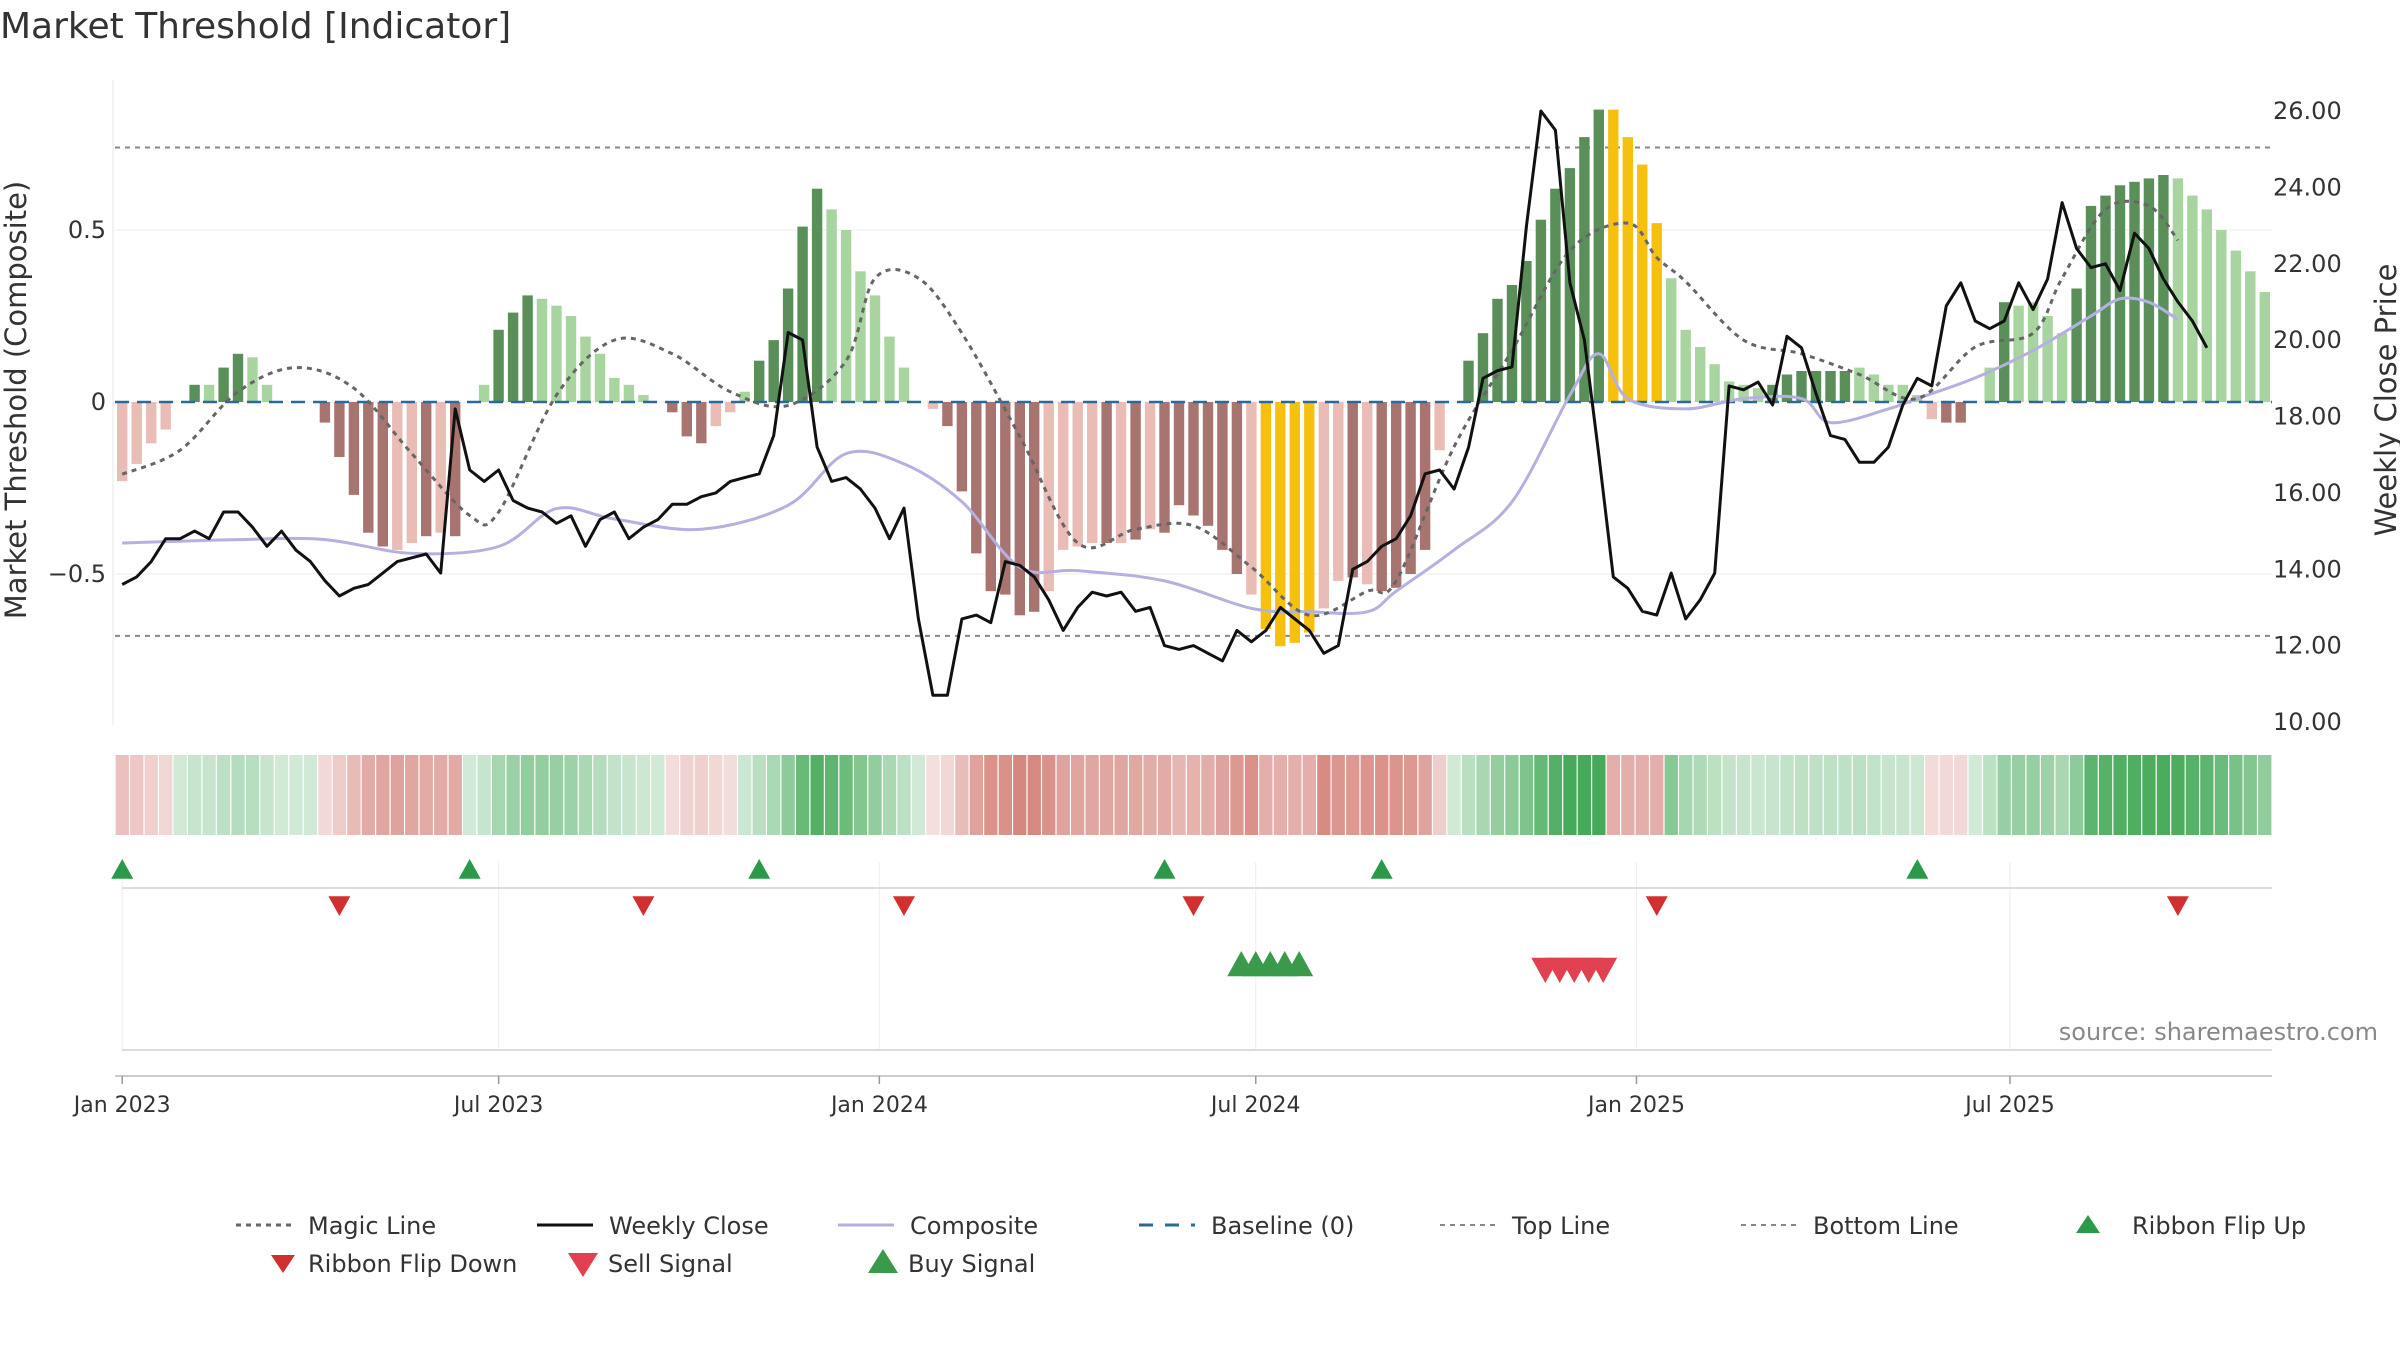 This screenshot has height=1350, width=2400. What do you see at coordinates (412, 1264) in the screenshot?
I see `legend-label: Ribbon Flip Down` at bounding box center [412, 1264].